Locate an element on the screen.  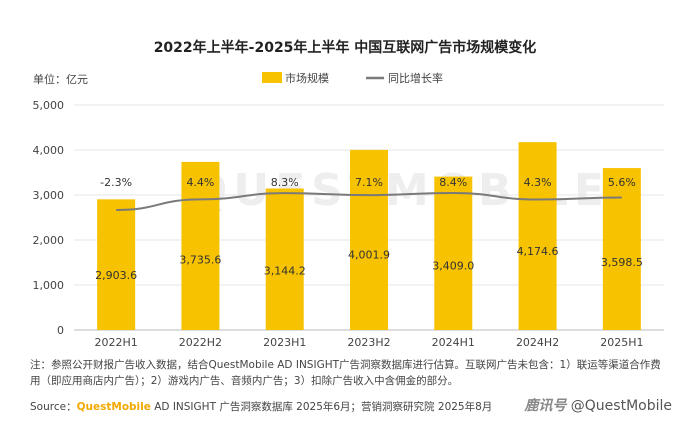
credit-handle: @QuestMobile is located at coordinates (619, 406).